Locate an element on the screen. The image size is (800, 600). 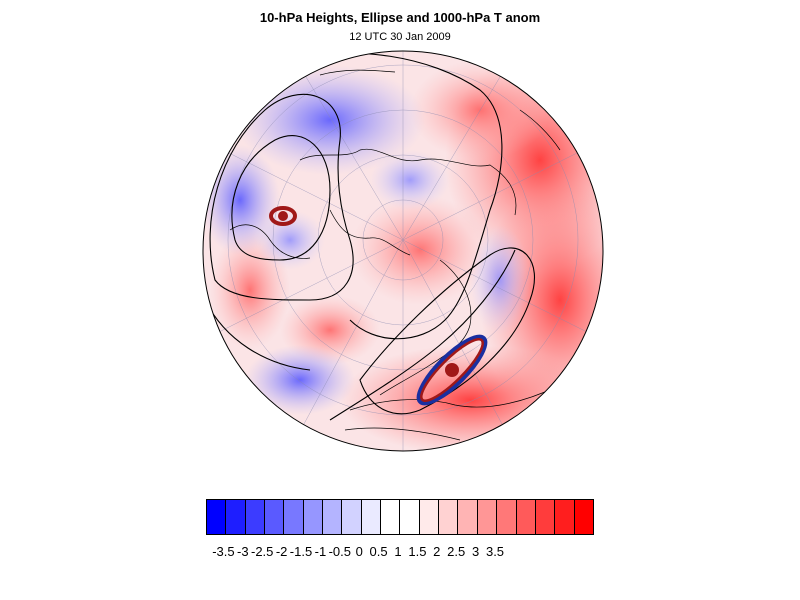
colorbar-label: -2.5 is located at coordinates (262, 551).